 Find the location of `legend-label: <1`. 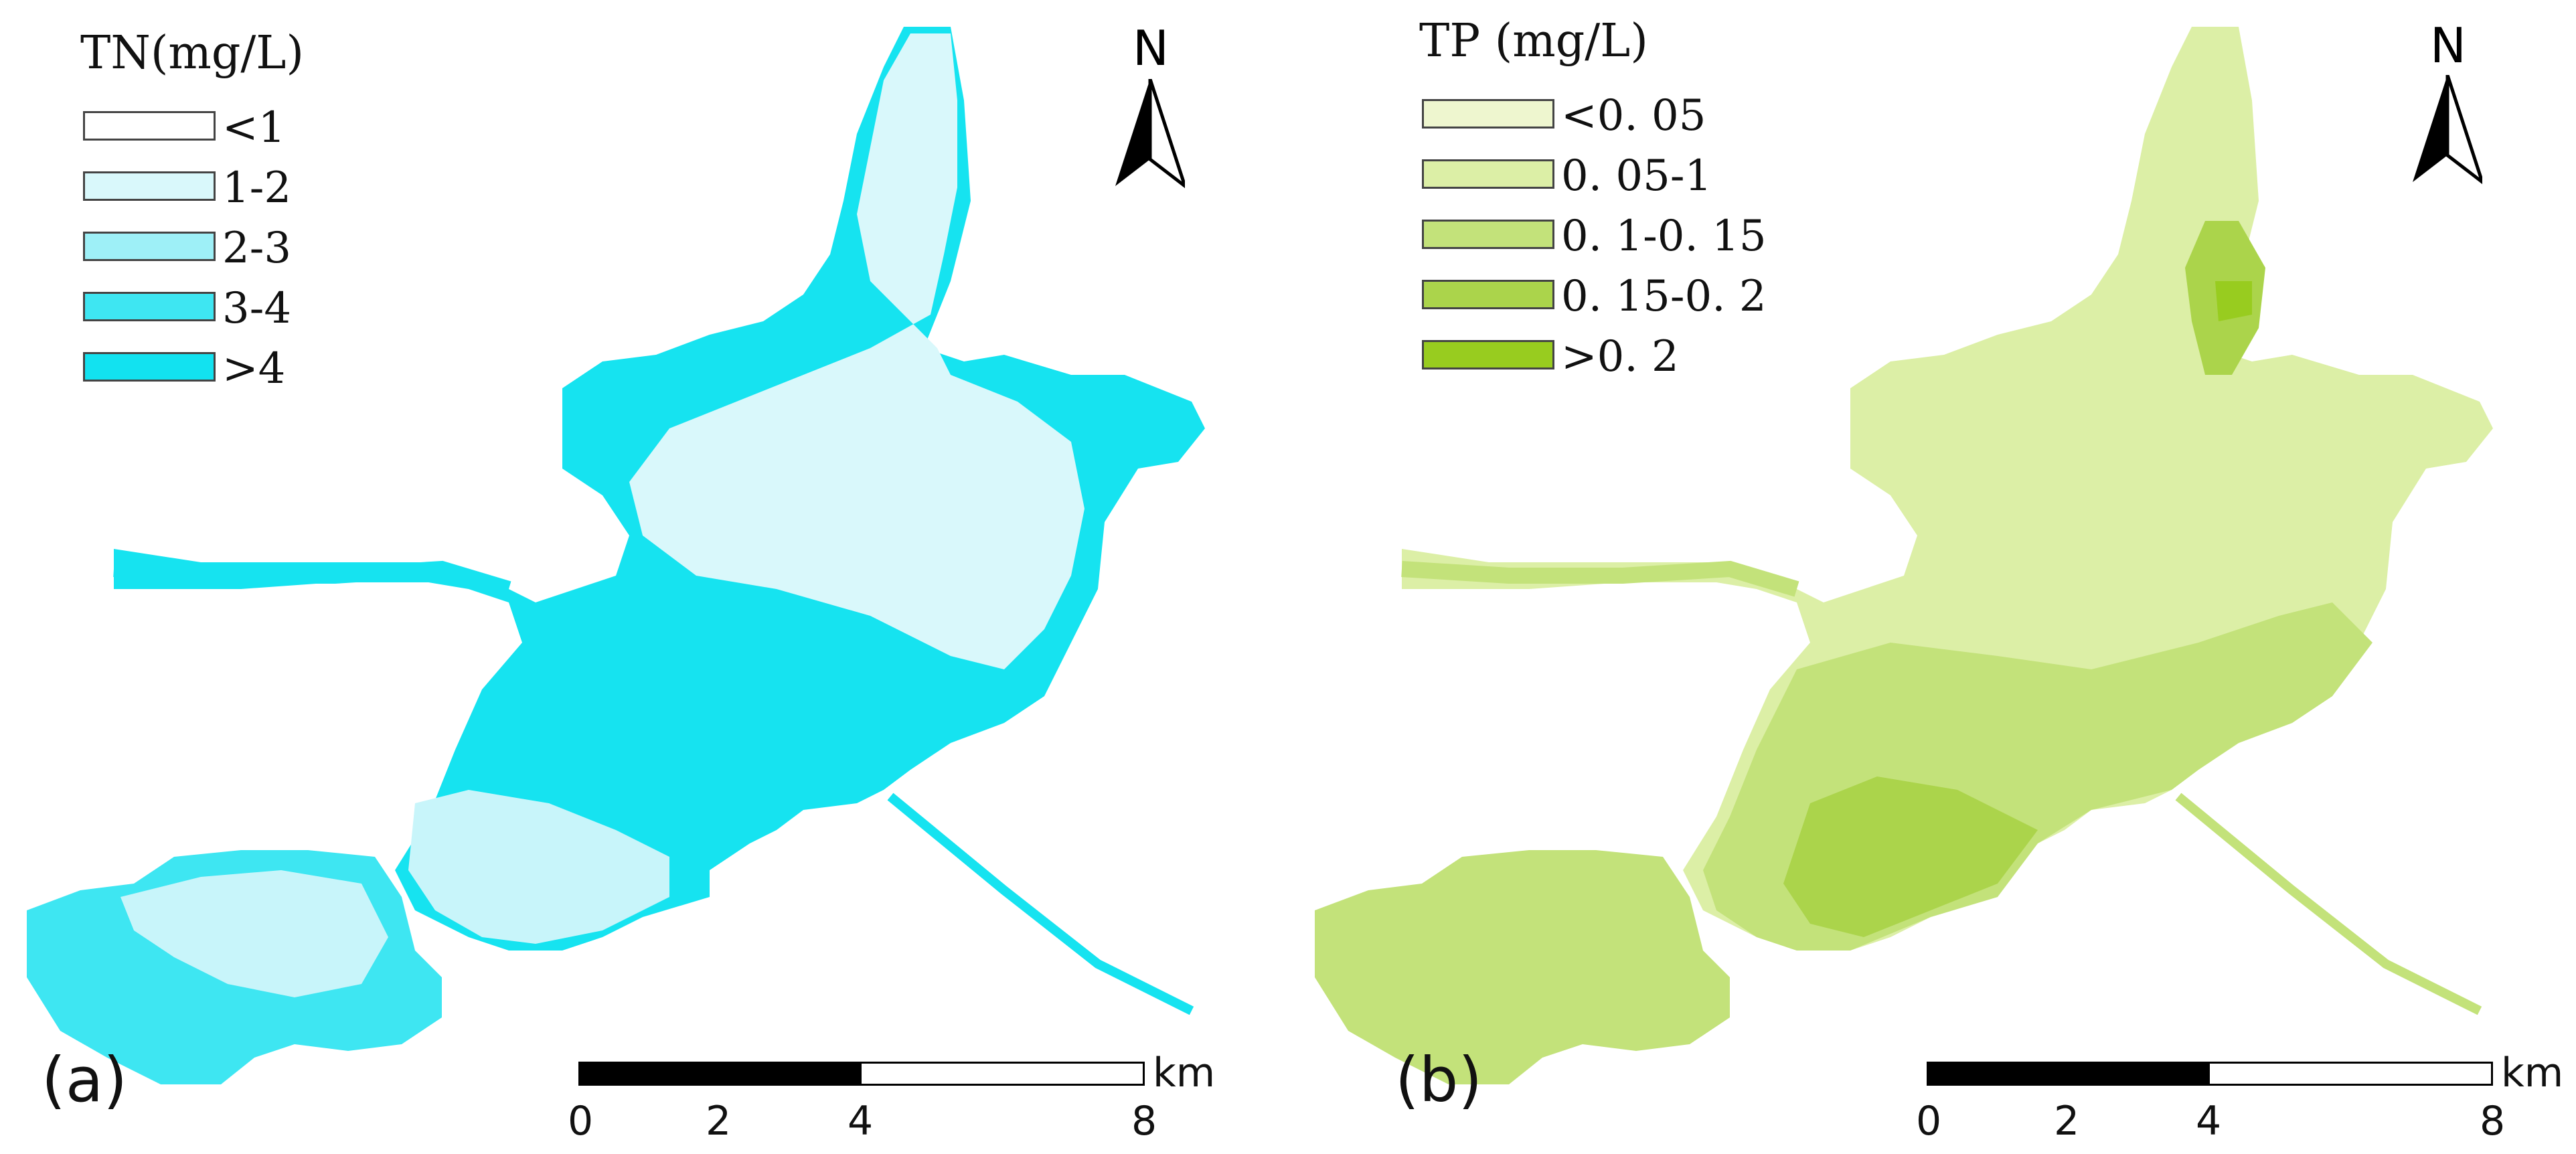

legend-label: <1 is located at coordinates (254, 128).